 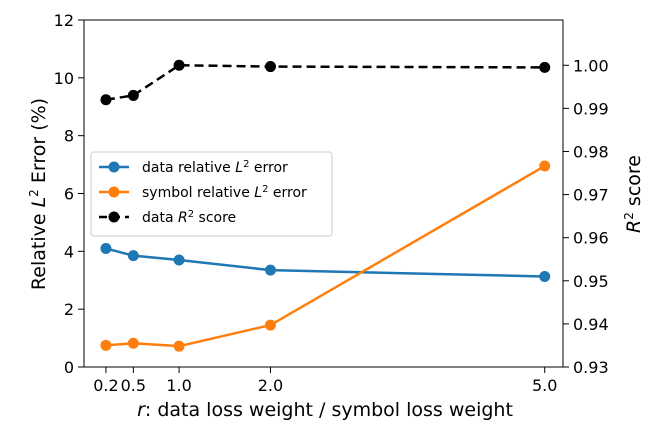 What do you see at coordinates (586, 216) in the screenshot?
I see `y-axis-right: 0.93 0.94 0.95 0.96 0.97 0.98 0.99 1.00` at bounding box center [586, 216].